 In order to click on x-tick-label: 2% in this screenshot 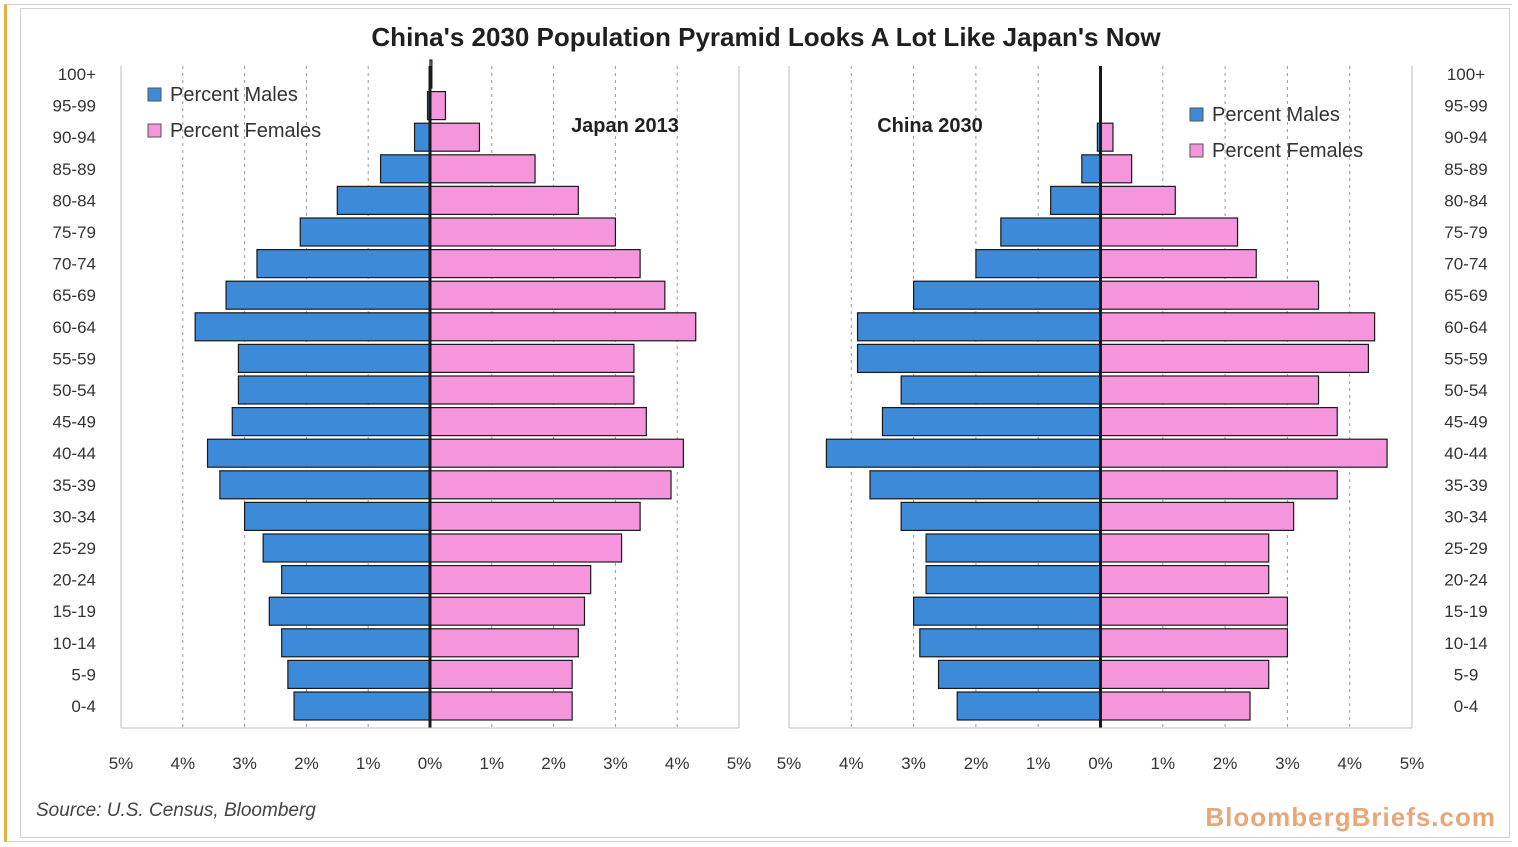, I will do `click(306, 763)`.